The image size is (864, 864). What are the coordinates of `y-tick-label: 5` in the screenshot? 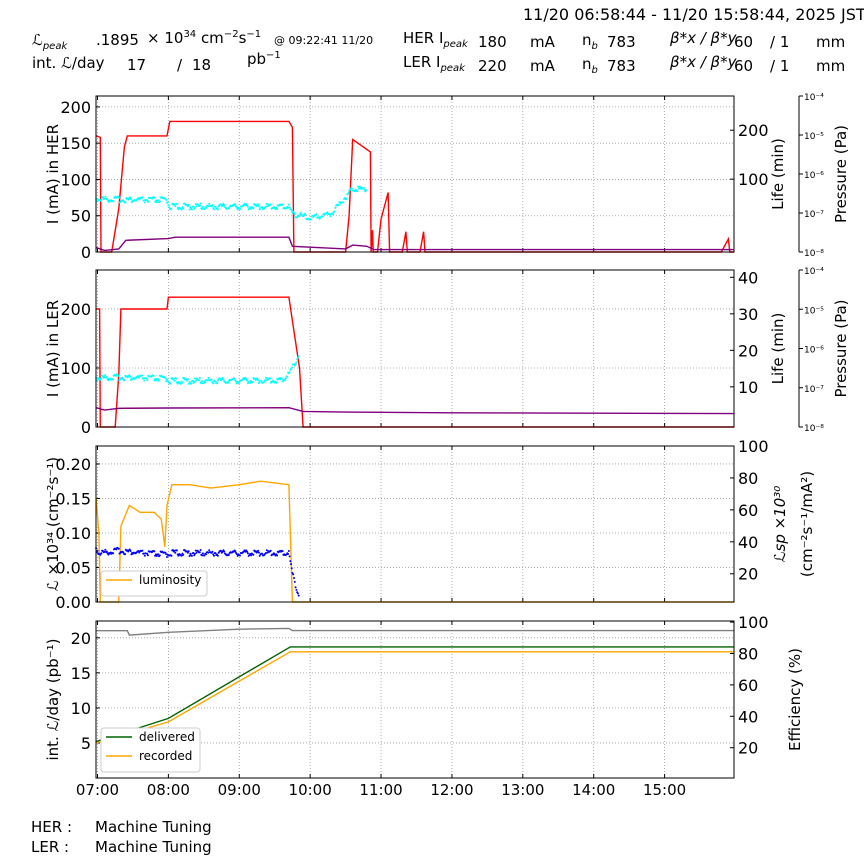 It's located at (86, 743).